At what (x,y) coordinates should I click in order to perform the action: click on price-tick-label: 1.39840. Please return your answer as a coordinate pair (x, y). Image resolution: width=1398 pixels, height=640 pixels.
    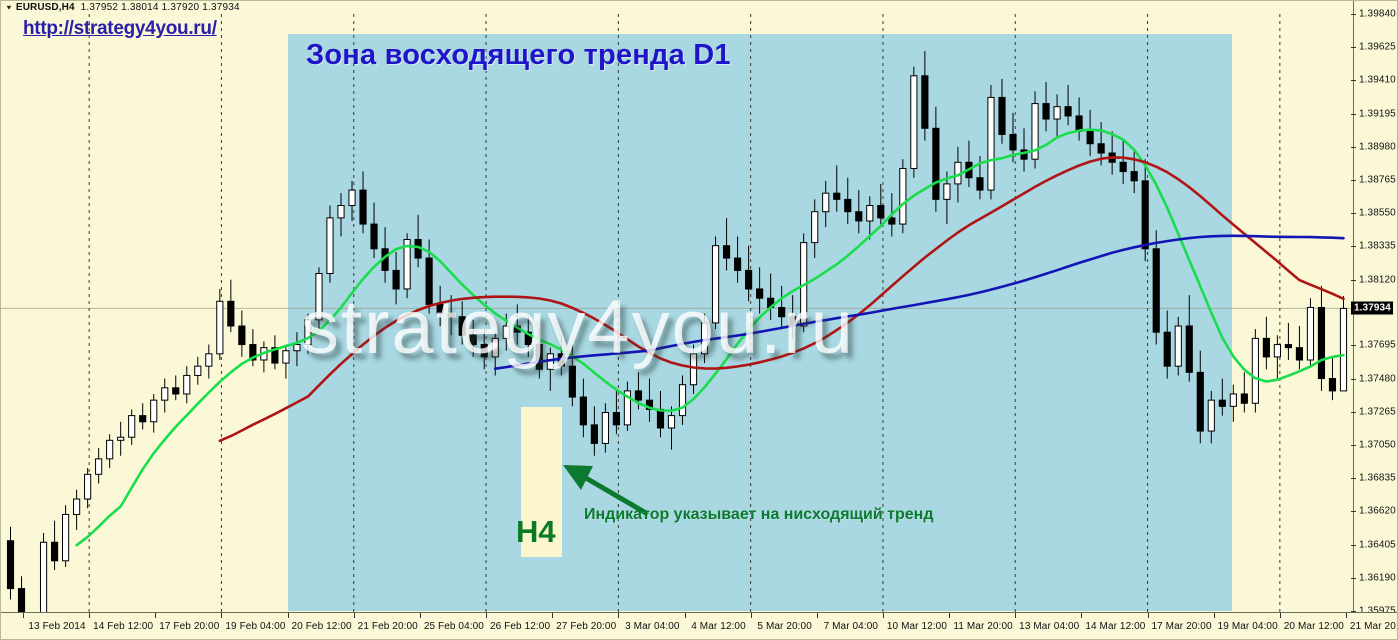
    Looking at the image, I should click on (1377, 14).